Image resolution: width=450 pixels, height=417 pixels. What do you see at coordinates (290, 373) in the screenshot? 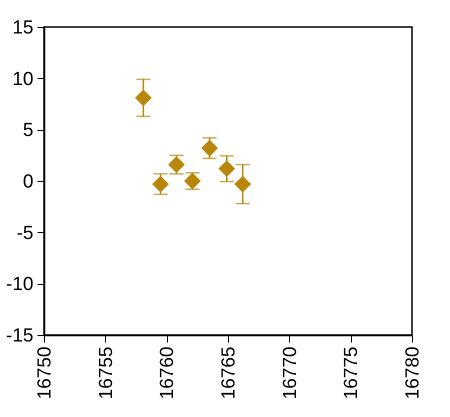
I see `x-tick-label: 16770` at bounding box center [290, 373].